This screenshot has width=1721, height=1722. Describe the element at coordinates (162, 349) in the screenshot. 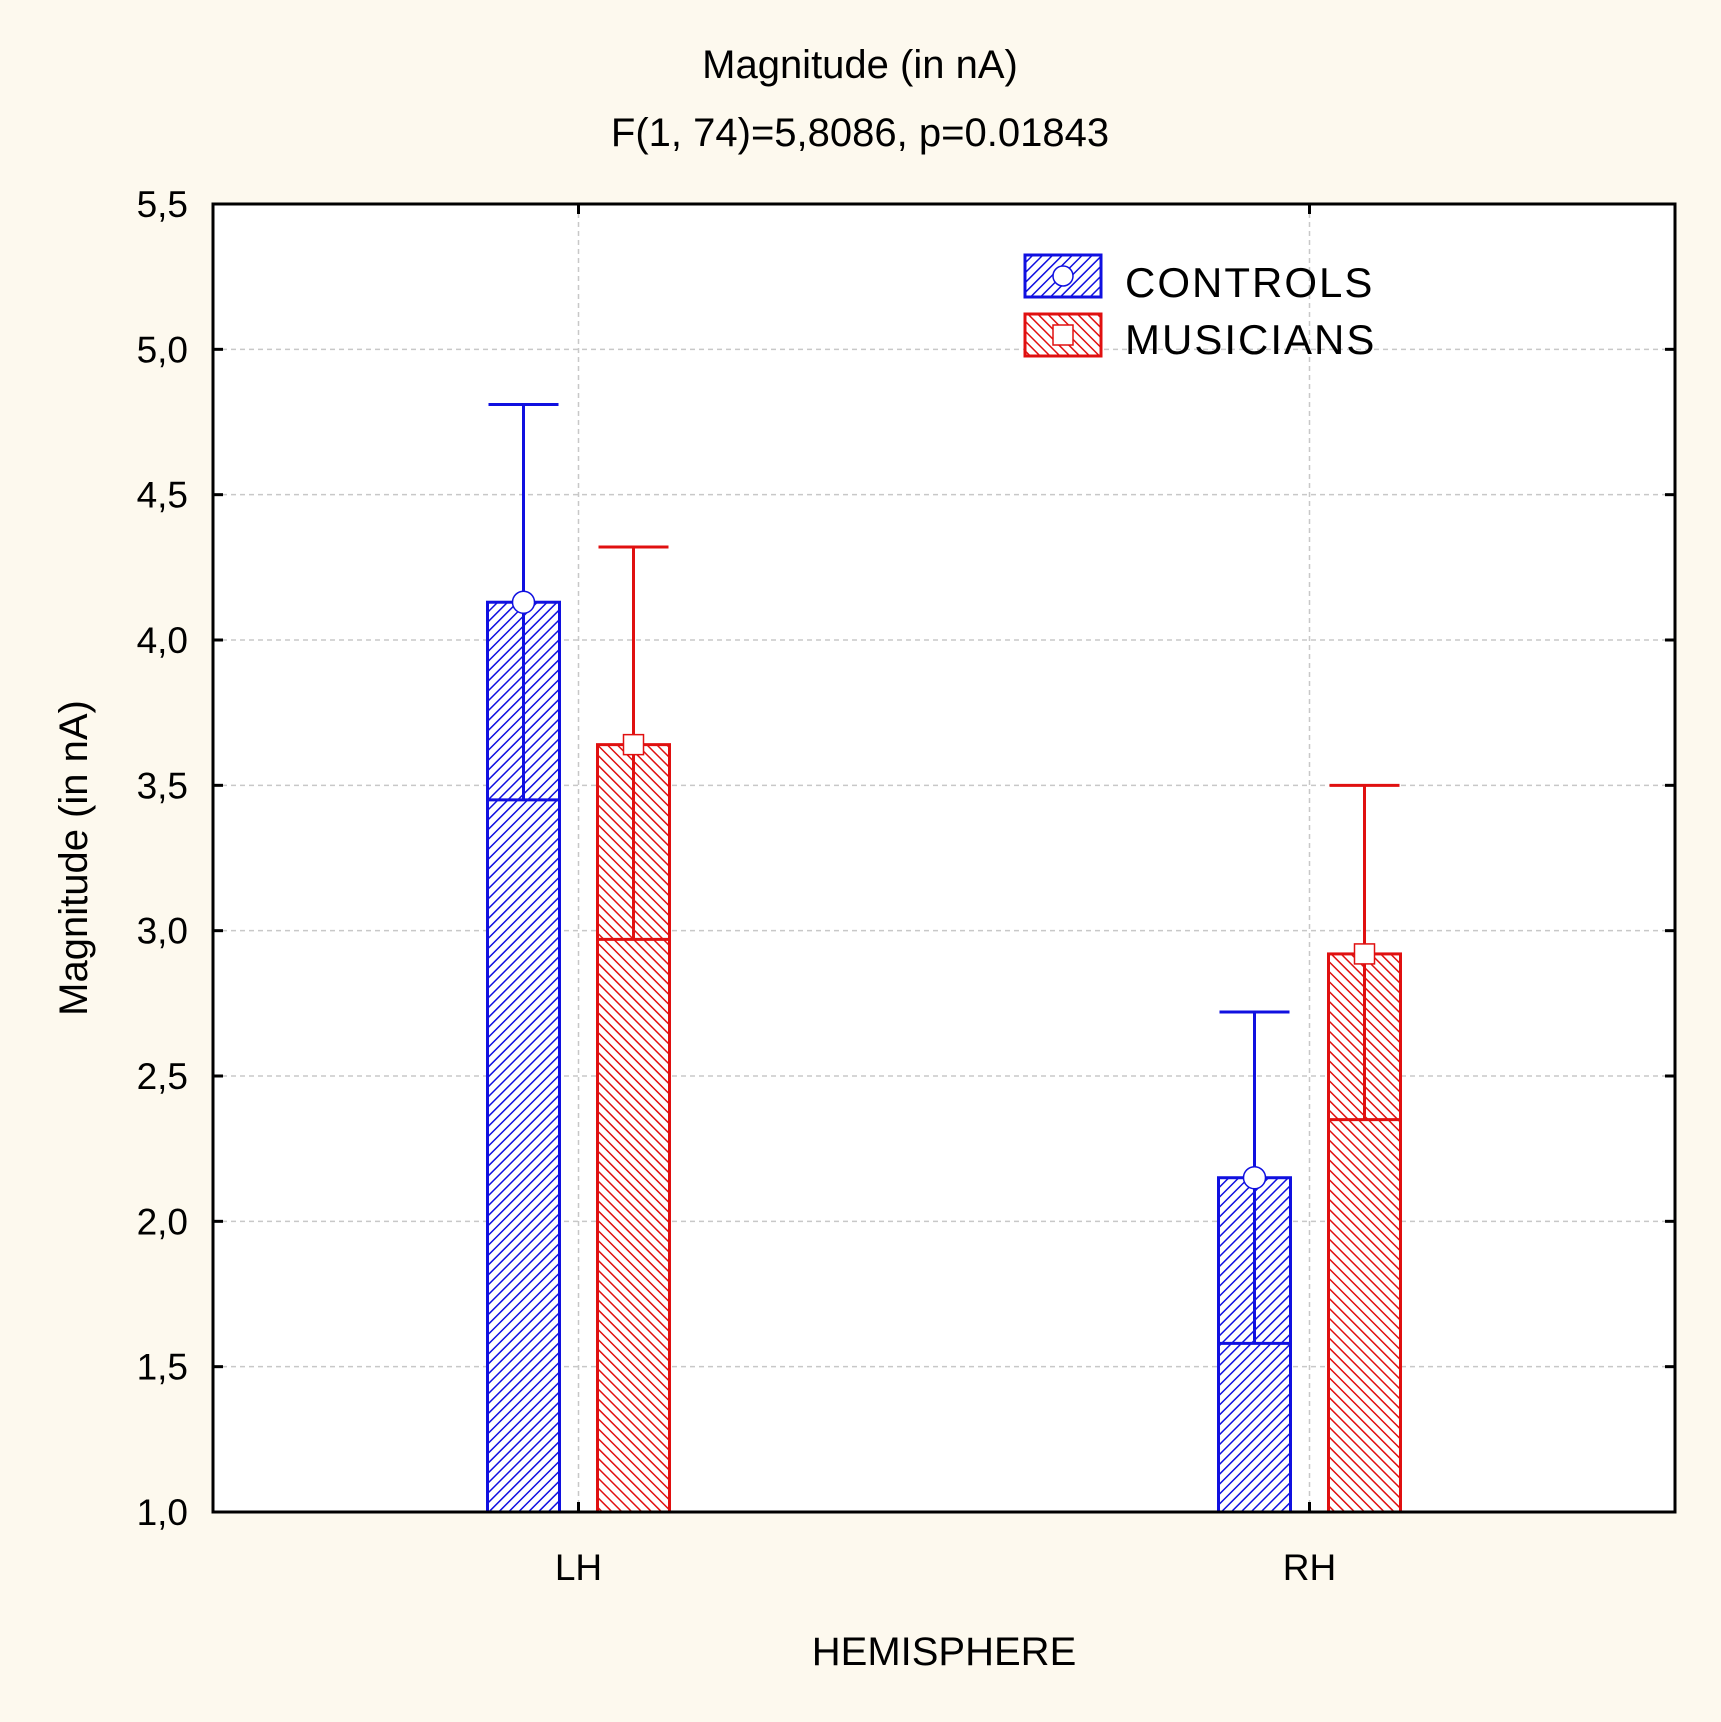

I see `y-tick-label: 5,0` at that location.